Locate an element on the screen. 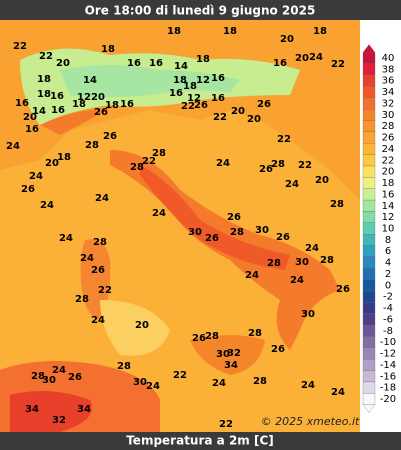 This screenshot has width=401, height=450. scale-arrow-bottom is located at coordinates (369, 408).